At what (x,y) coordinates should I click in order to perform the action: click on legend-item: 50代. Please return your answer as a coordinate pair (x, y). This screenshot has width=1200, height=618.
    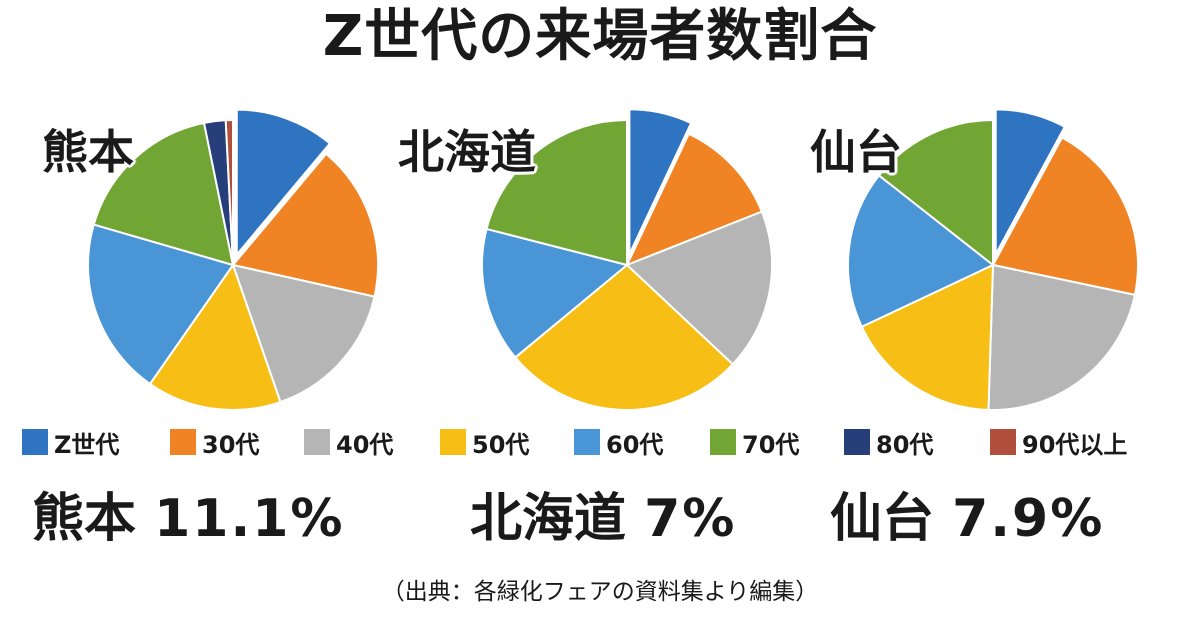
    Looking at the image, I should click on (484, 442).